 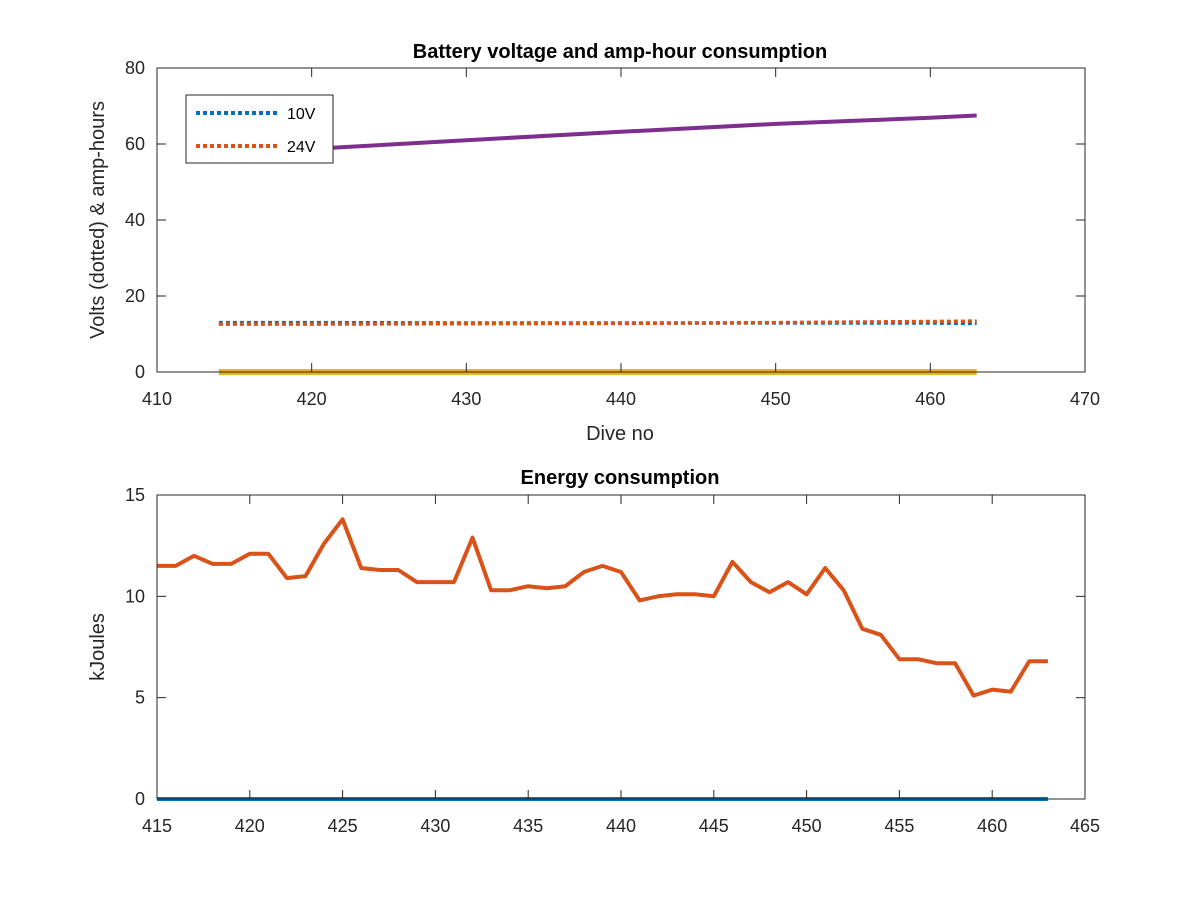 I want to click on bottom-y-tick-label: 0, so click(x=140, y=799).